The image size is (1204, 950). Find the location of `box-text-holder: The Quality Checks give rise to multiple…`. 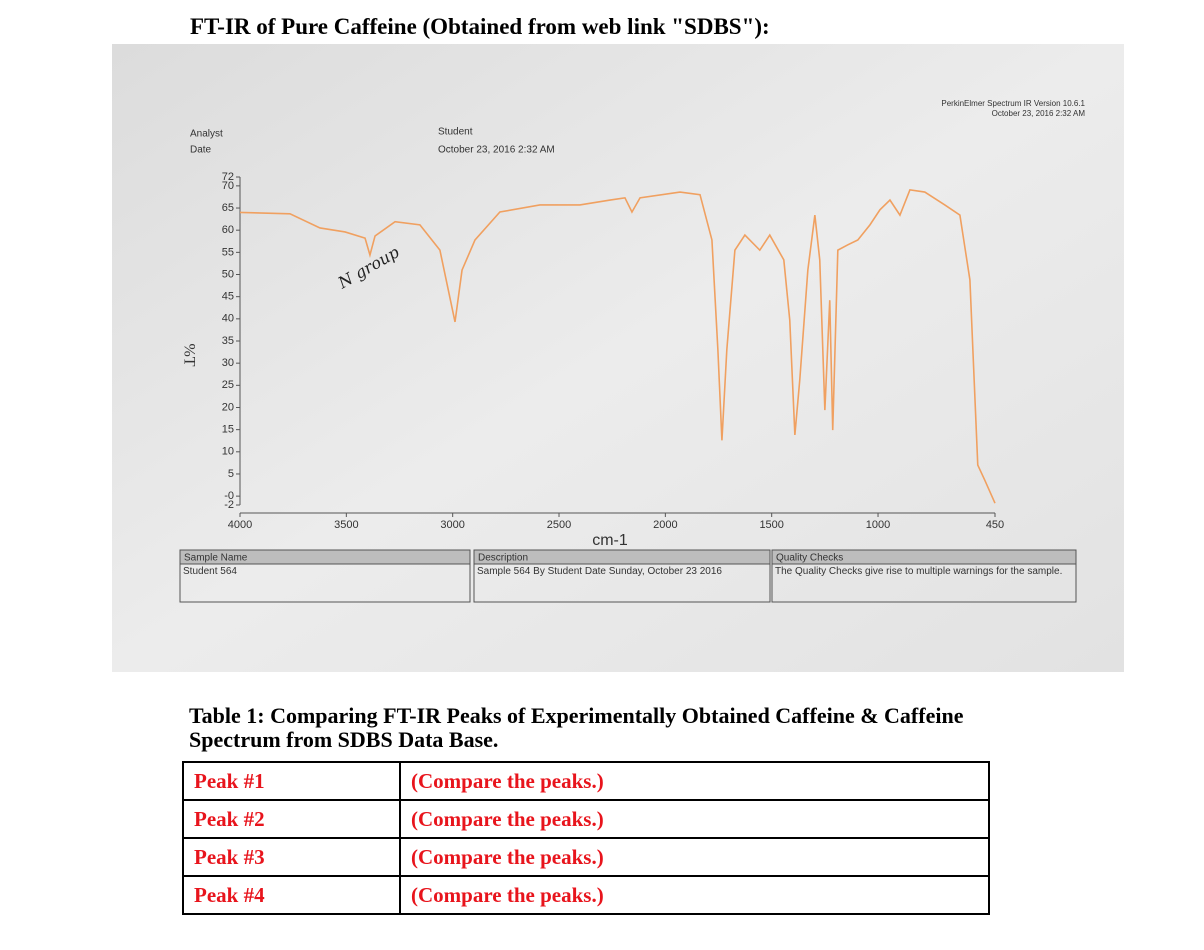

box-text-holder: The Quality Checks give rise to multiple… is located at coordinates (919, 571).